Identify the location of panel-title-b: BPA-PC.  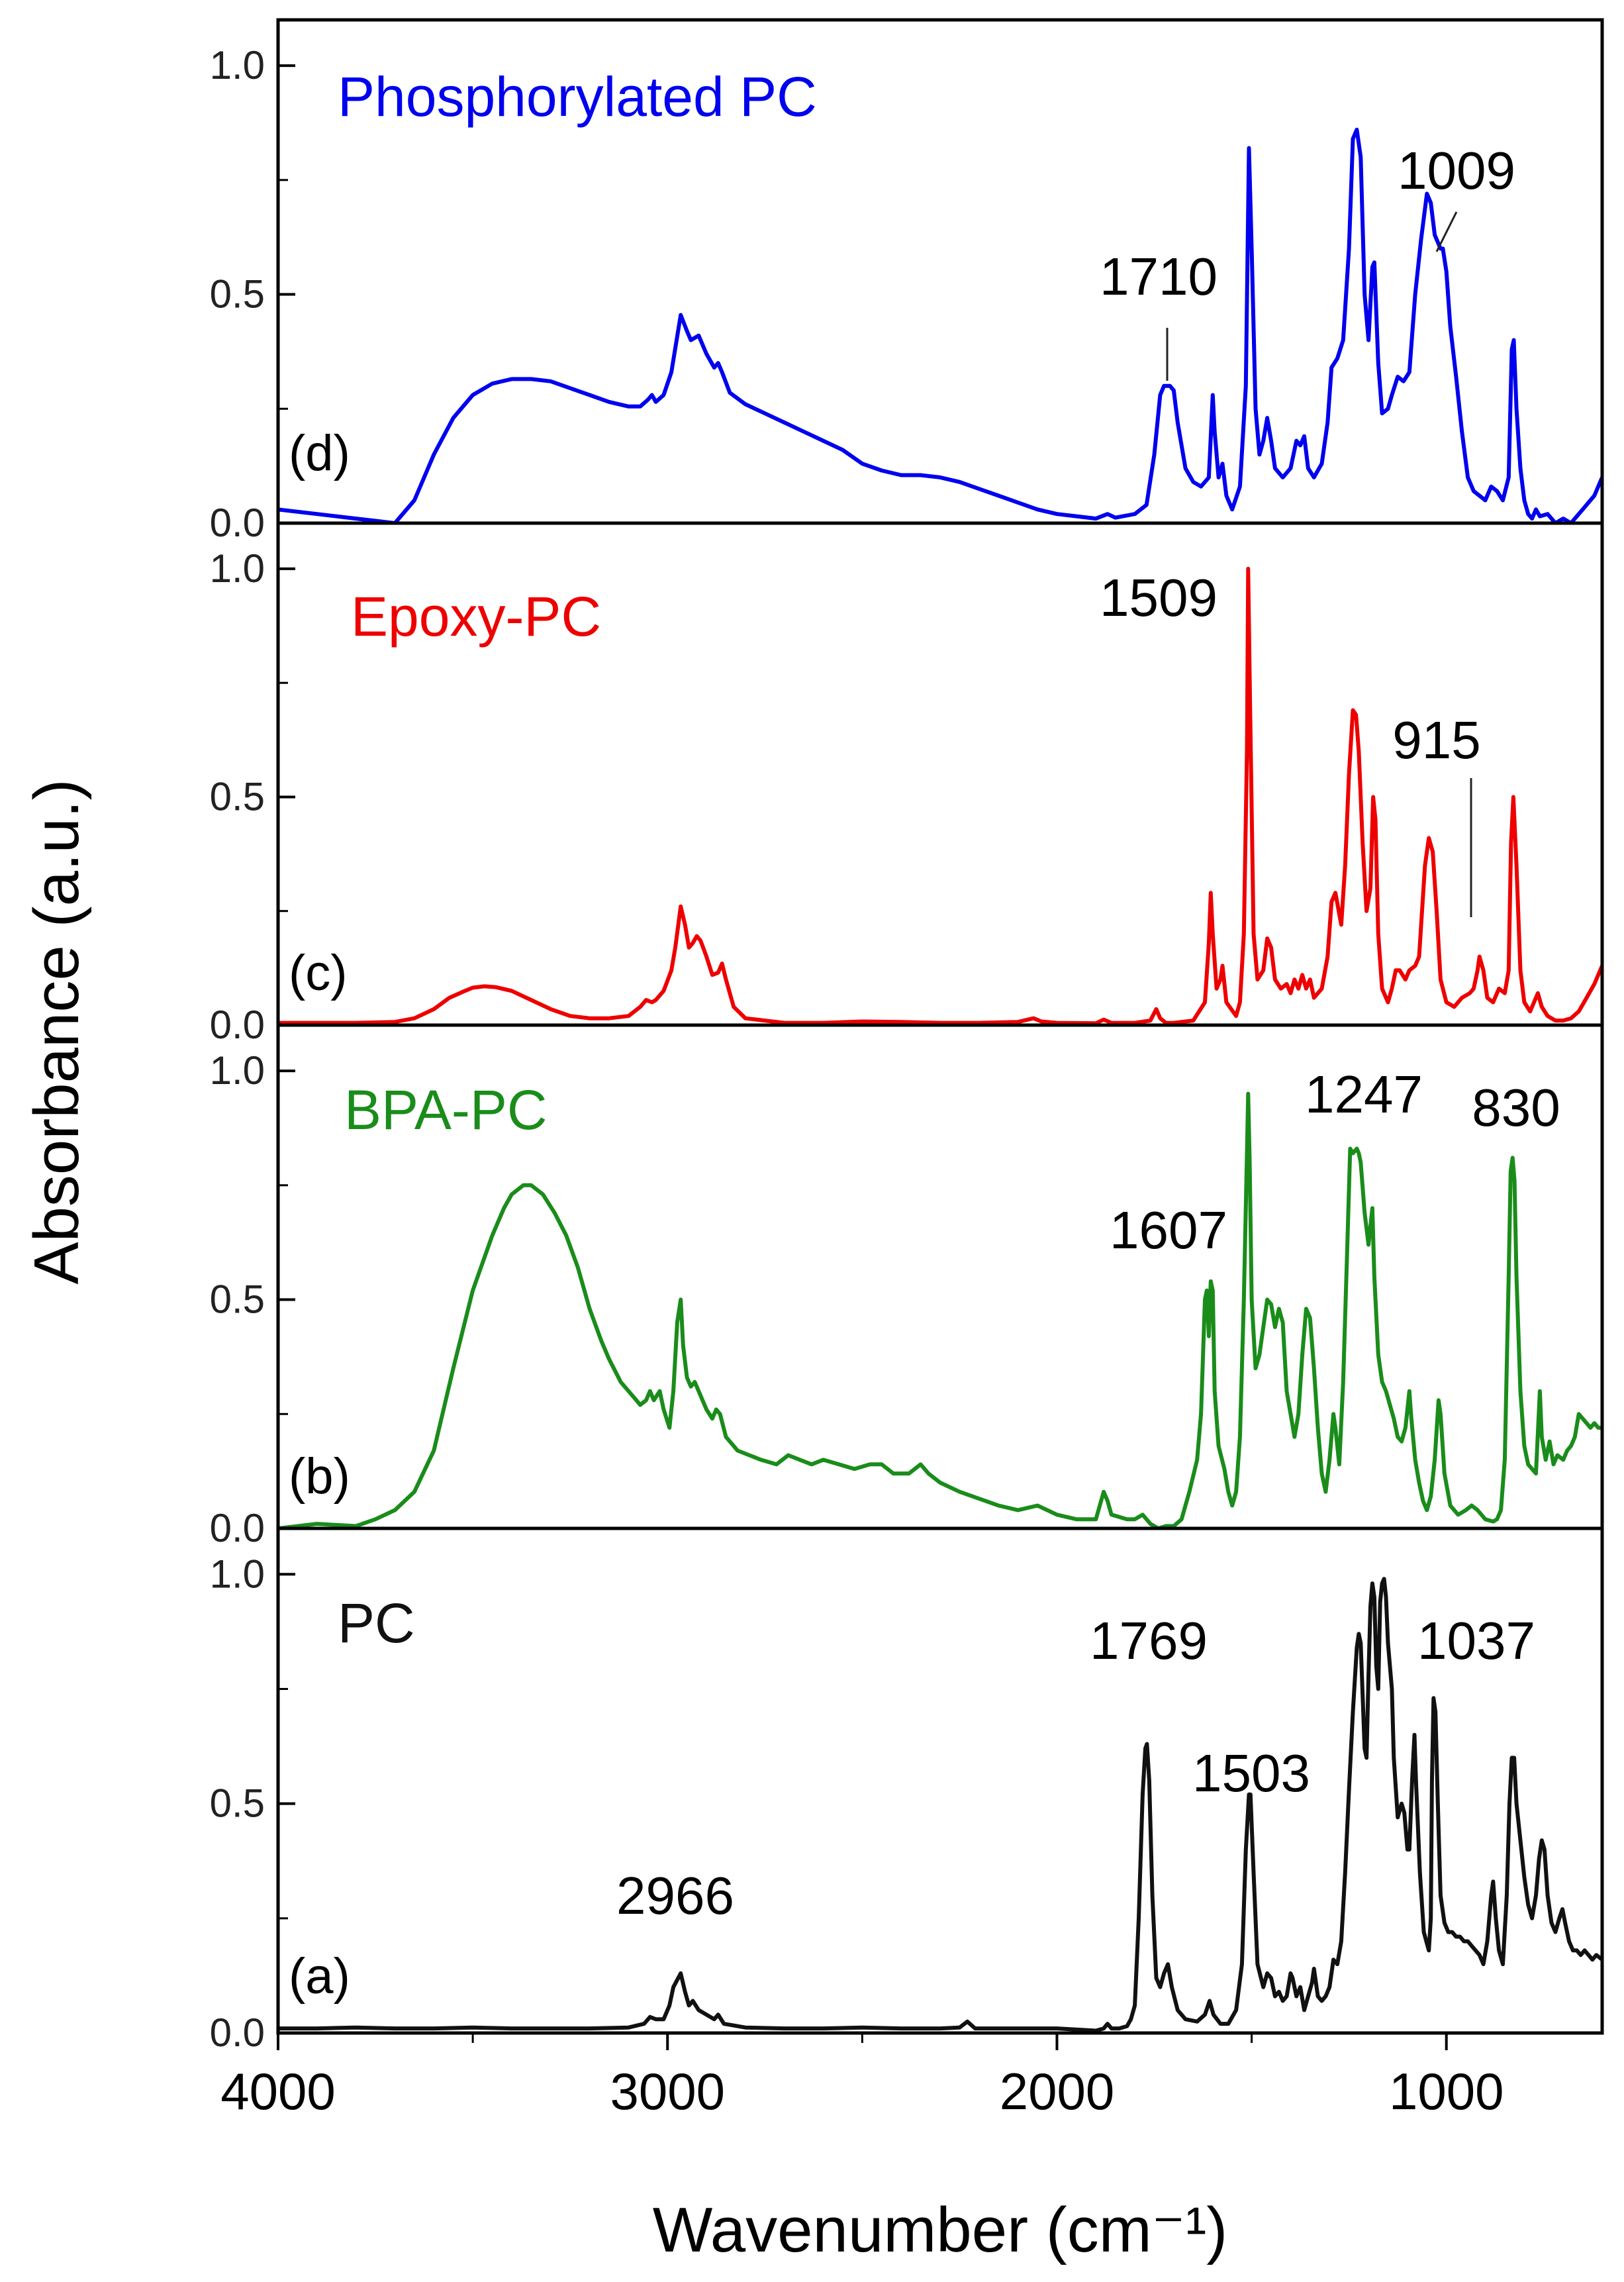
(446, 1110).